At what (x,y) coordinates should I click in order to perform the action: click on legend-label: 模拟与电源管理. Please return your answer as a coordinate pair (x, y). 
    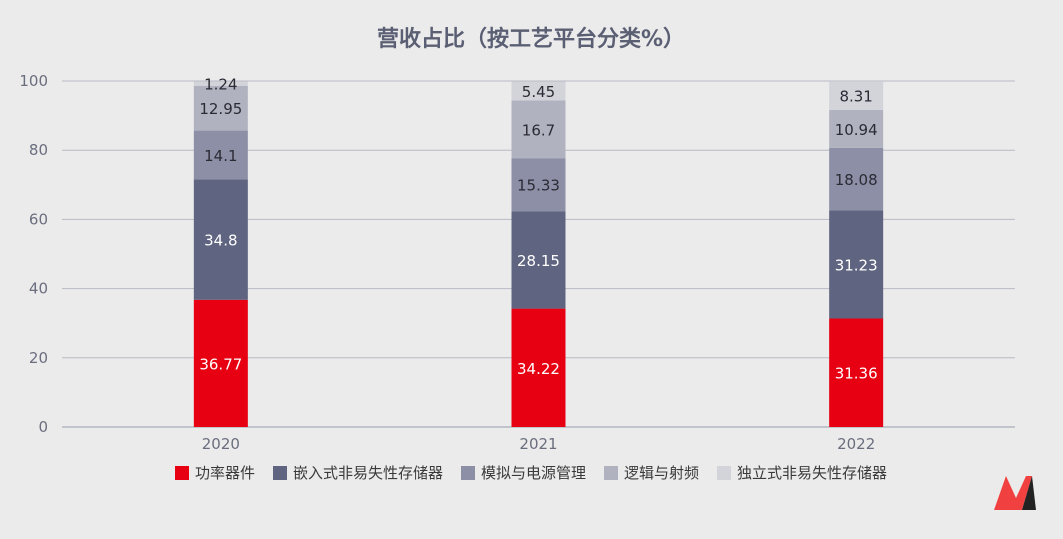
    Looking at the image, I should click on (533, 473).